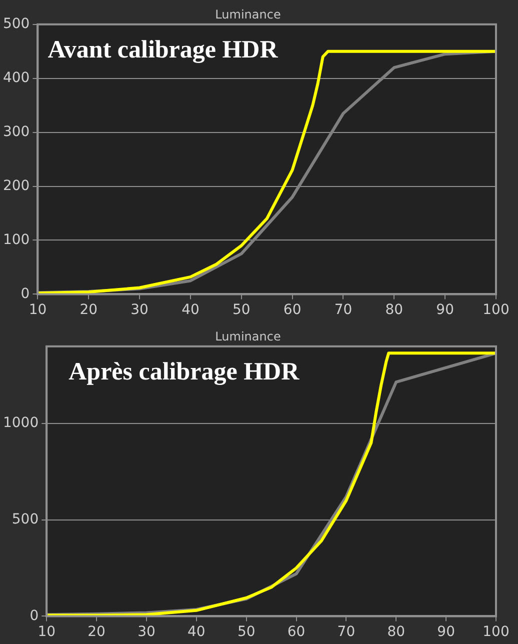 The height and width of the screenshot is (644, 518). Describe the element at coordinates (16, 240) in the screenshot. I see `y-tick-label: 100` at that location.